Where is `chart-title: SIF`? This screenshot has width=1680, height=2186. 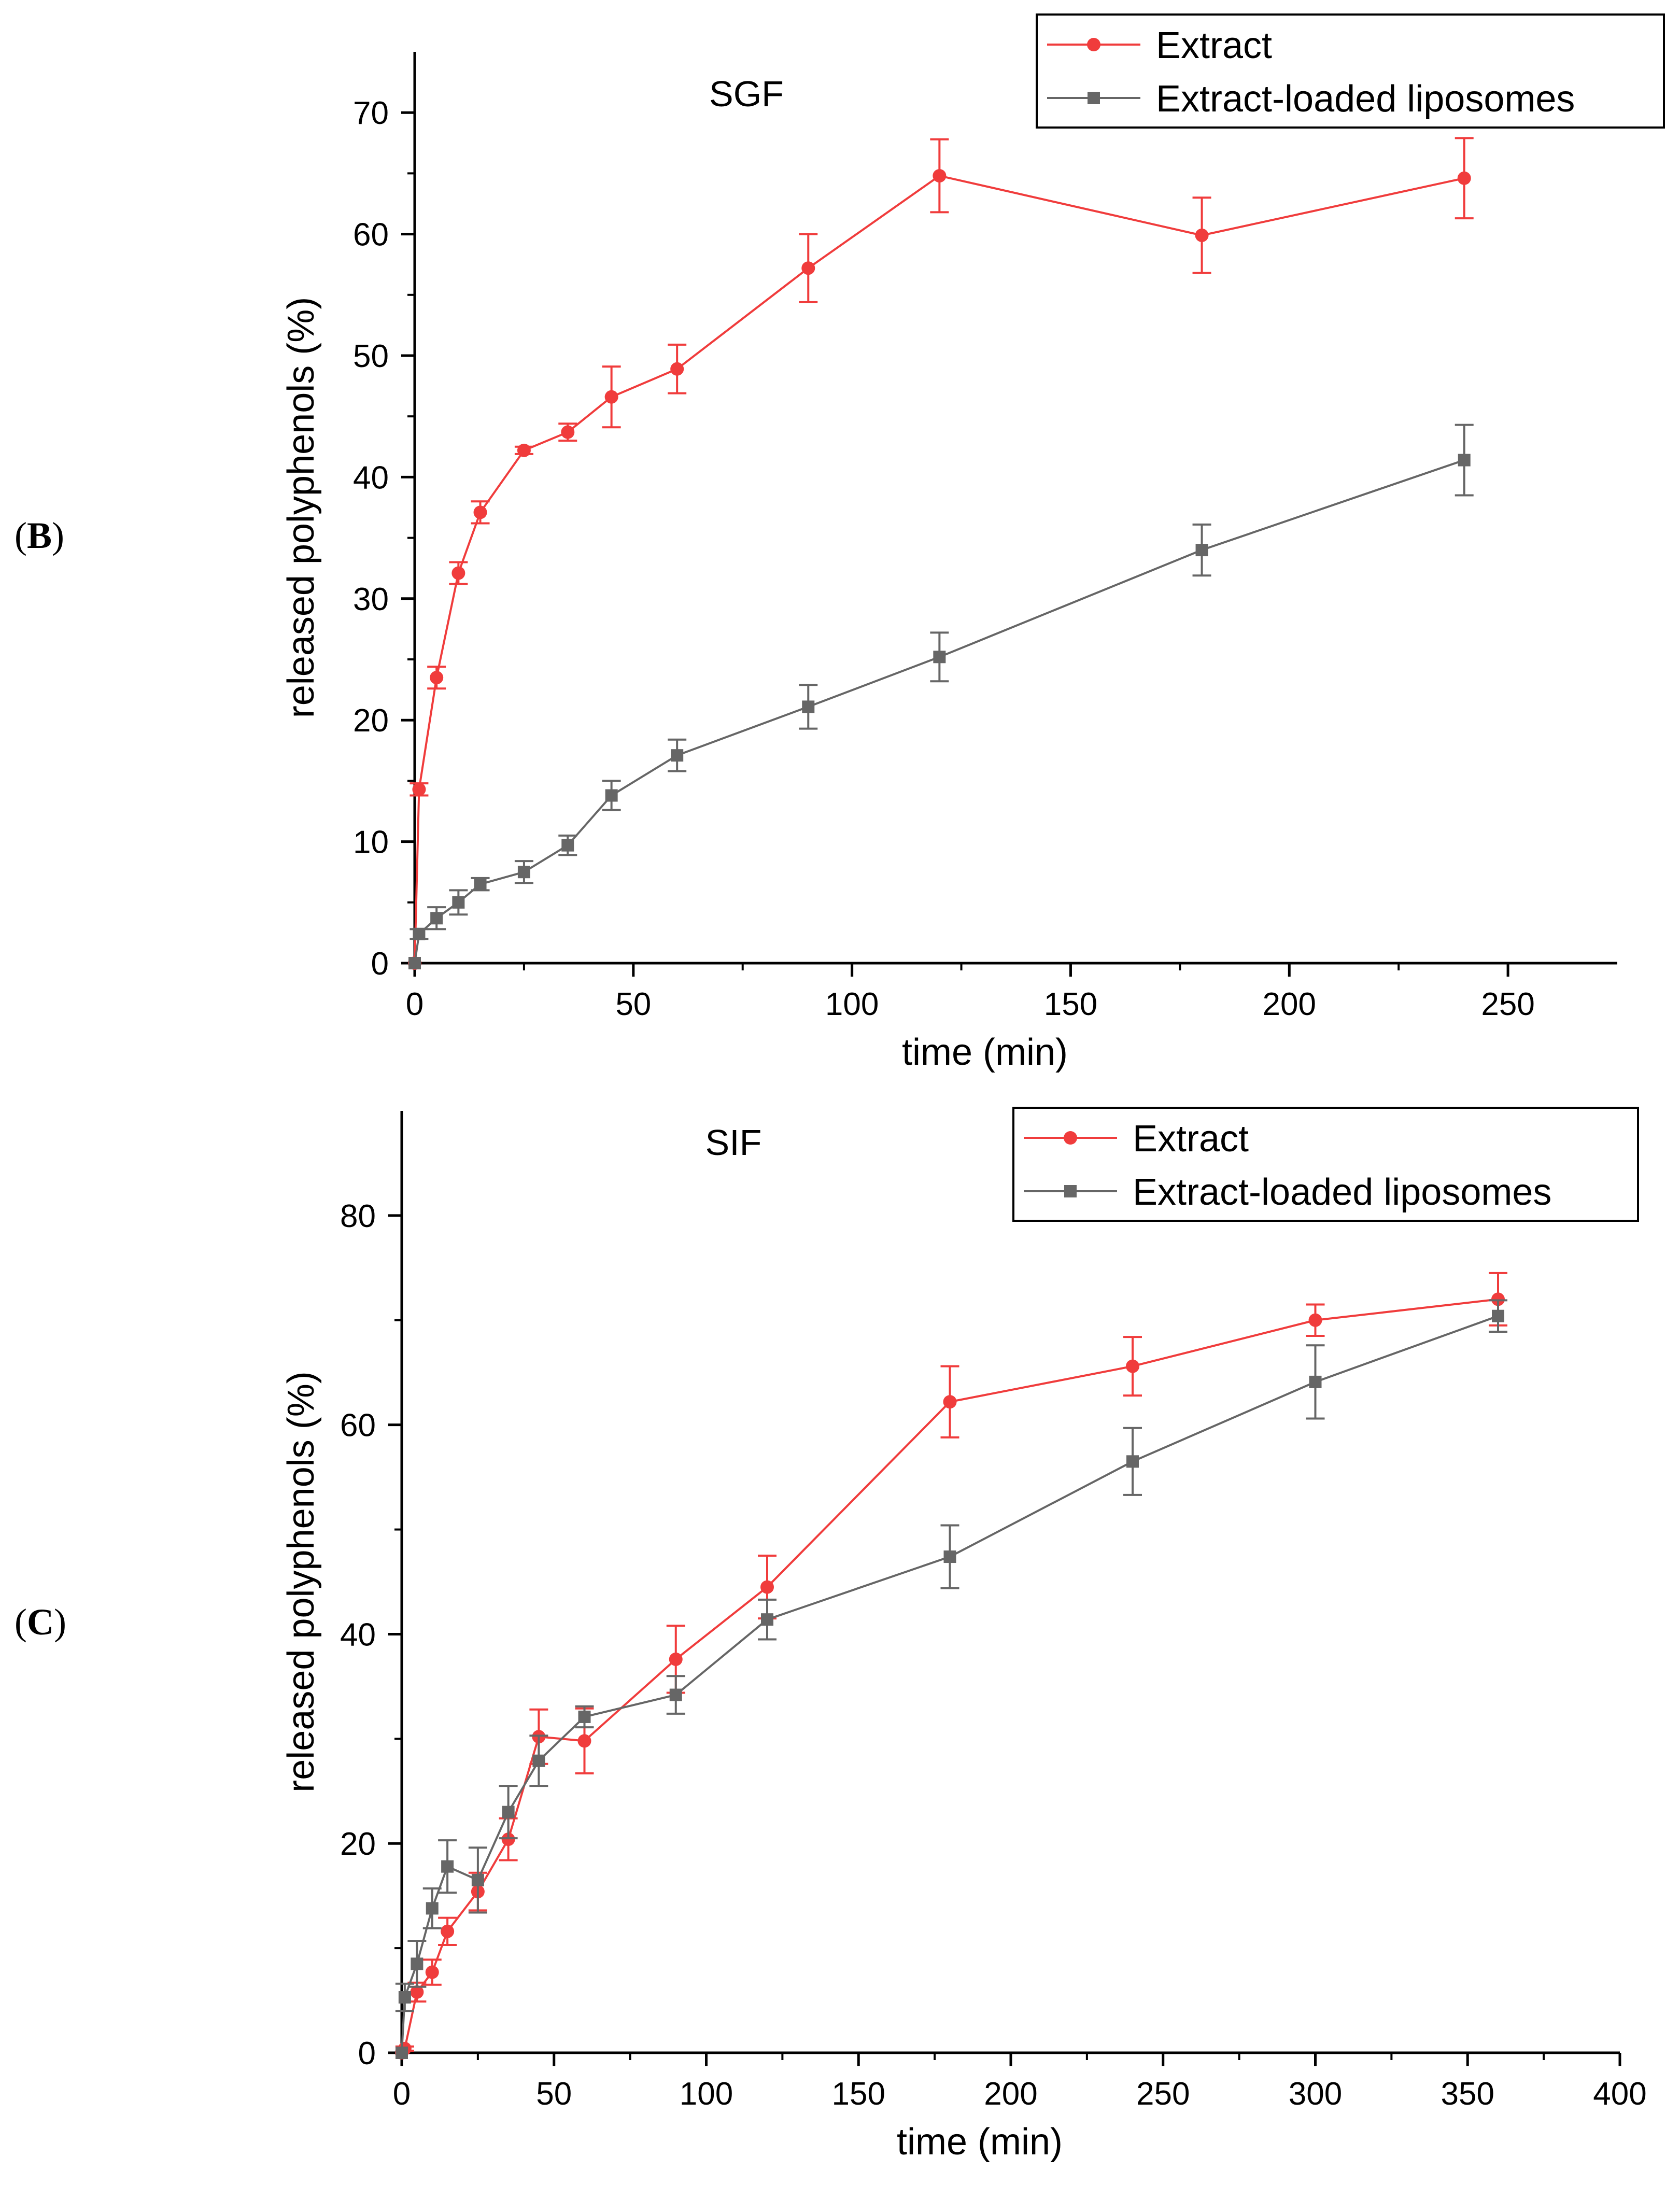 chart-title: SIF is located at coordinates (734, 1142).